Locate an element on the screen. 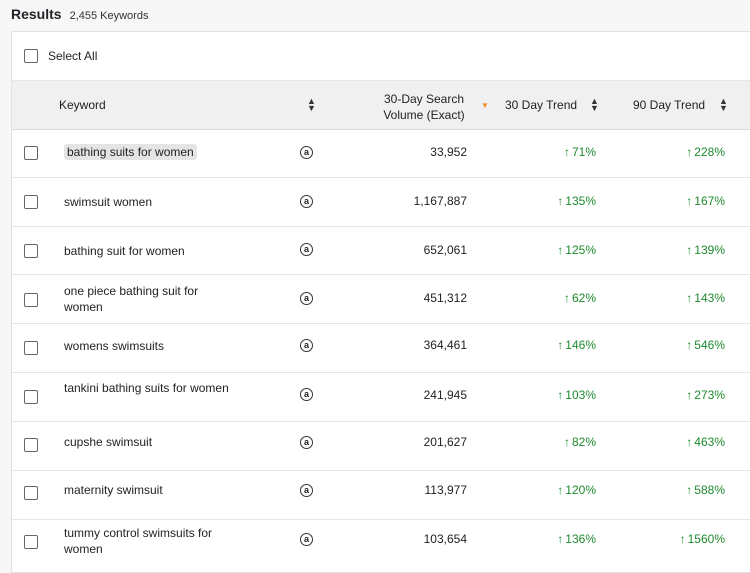 The image size is (750, 573). keyword-cell: bathing suits for women is located at coordinates (149, 152).